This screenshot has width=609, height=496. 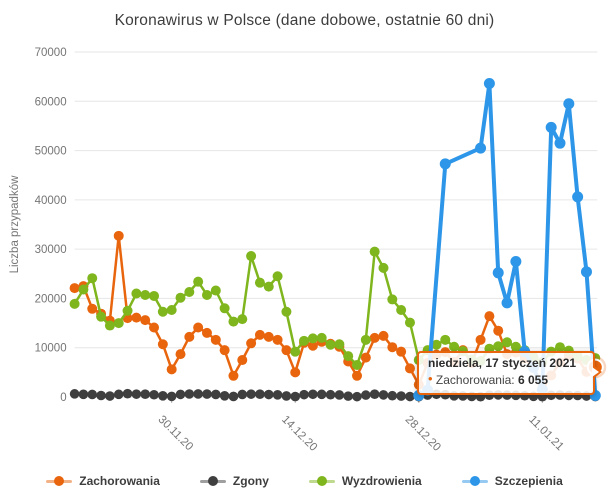 I want to click on point-zgony-13.12.2020, so click(x=286, y=396).